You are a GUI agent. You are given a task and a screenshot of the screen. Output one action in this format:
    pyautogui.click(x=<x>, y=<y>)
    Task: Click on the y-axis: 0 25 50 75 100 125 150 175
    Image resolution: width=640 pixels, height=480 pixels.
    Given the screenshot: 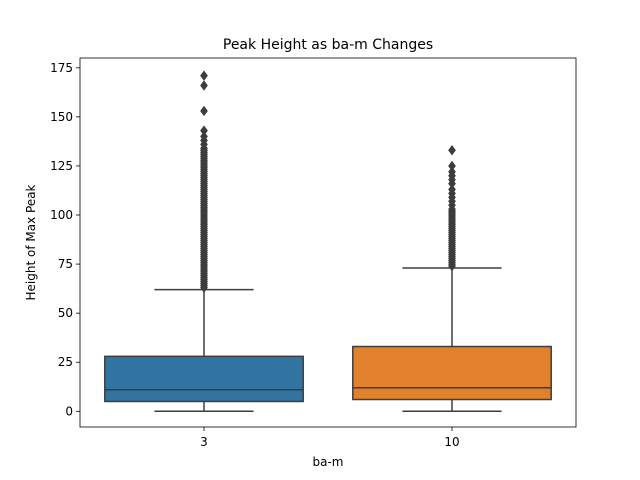 What is the action you would take?
    pyautogui.click(x=65, y=239)
    